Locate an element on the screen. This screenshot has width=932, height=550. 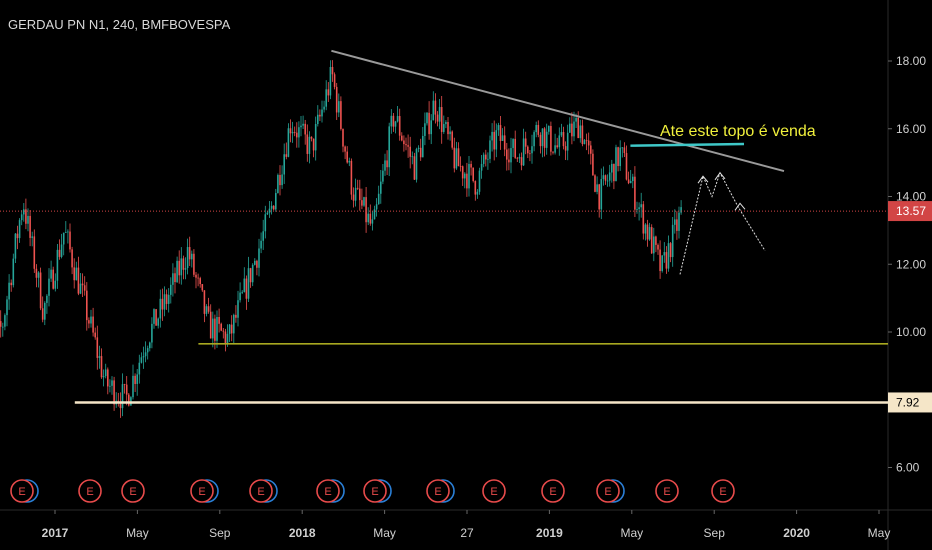
projection-path is located at coordinates (722, 223).